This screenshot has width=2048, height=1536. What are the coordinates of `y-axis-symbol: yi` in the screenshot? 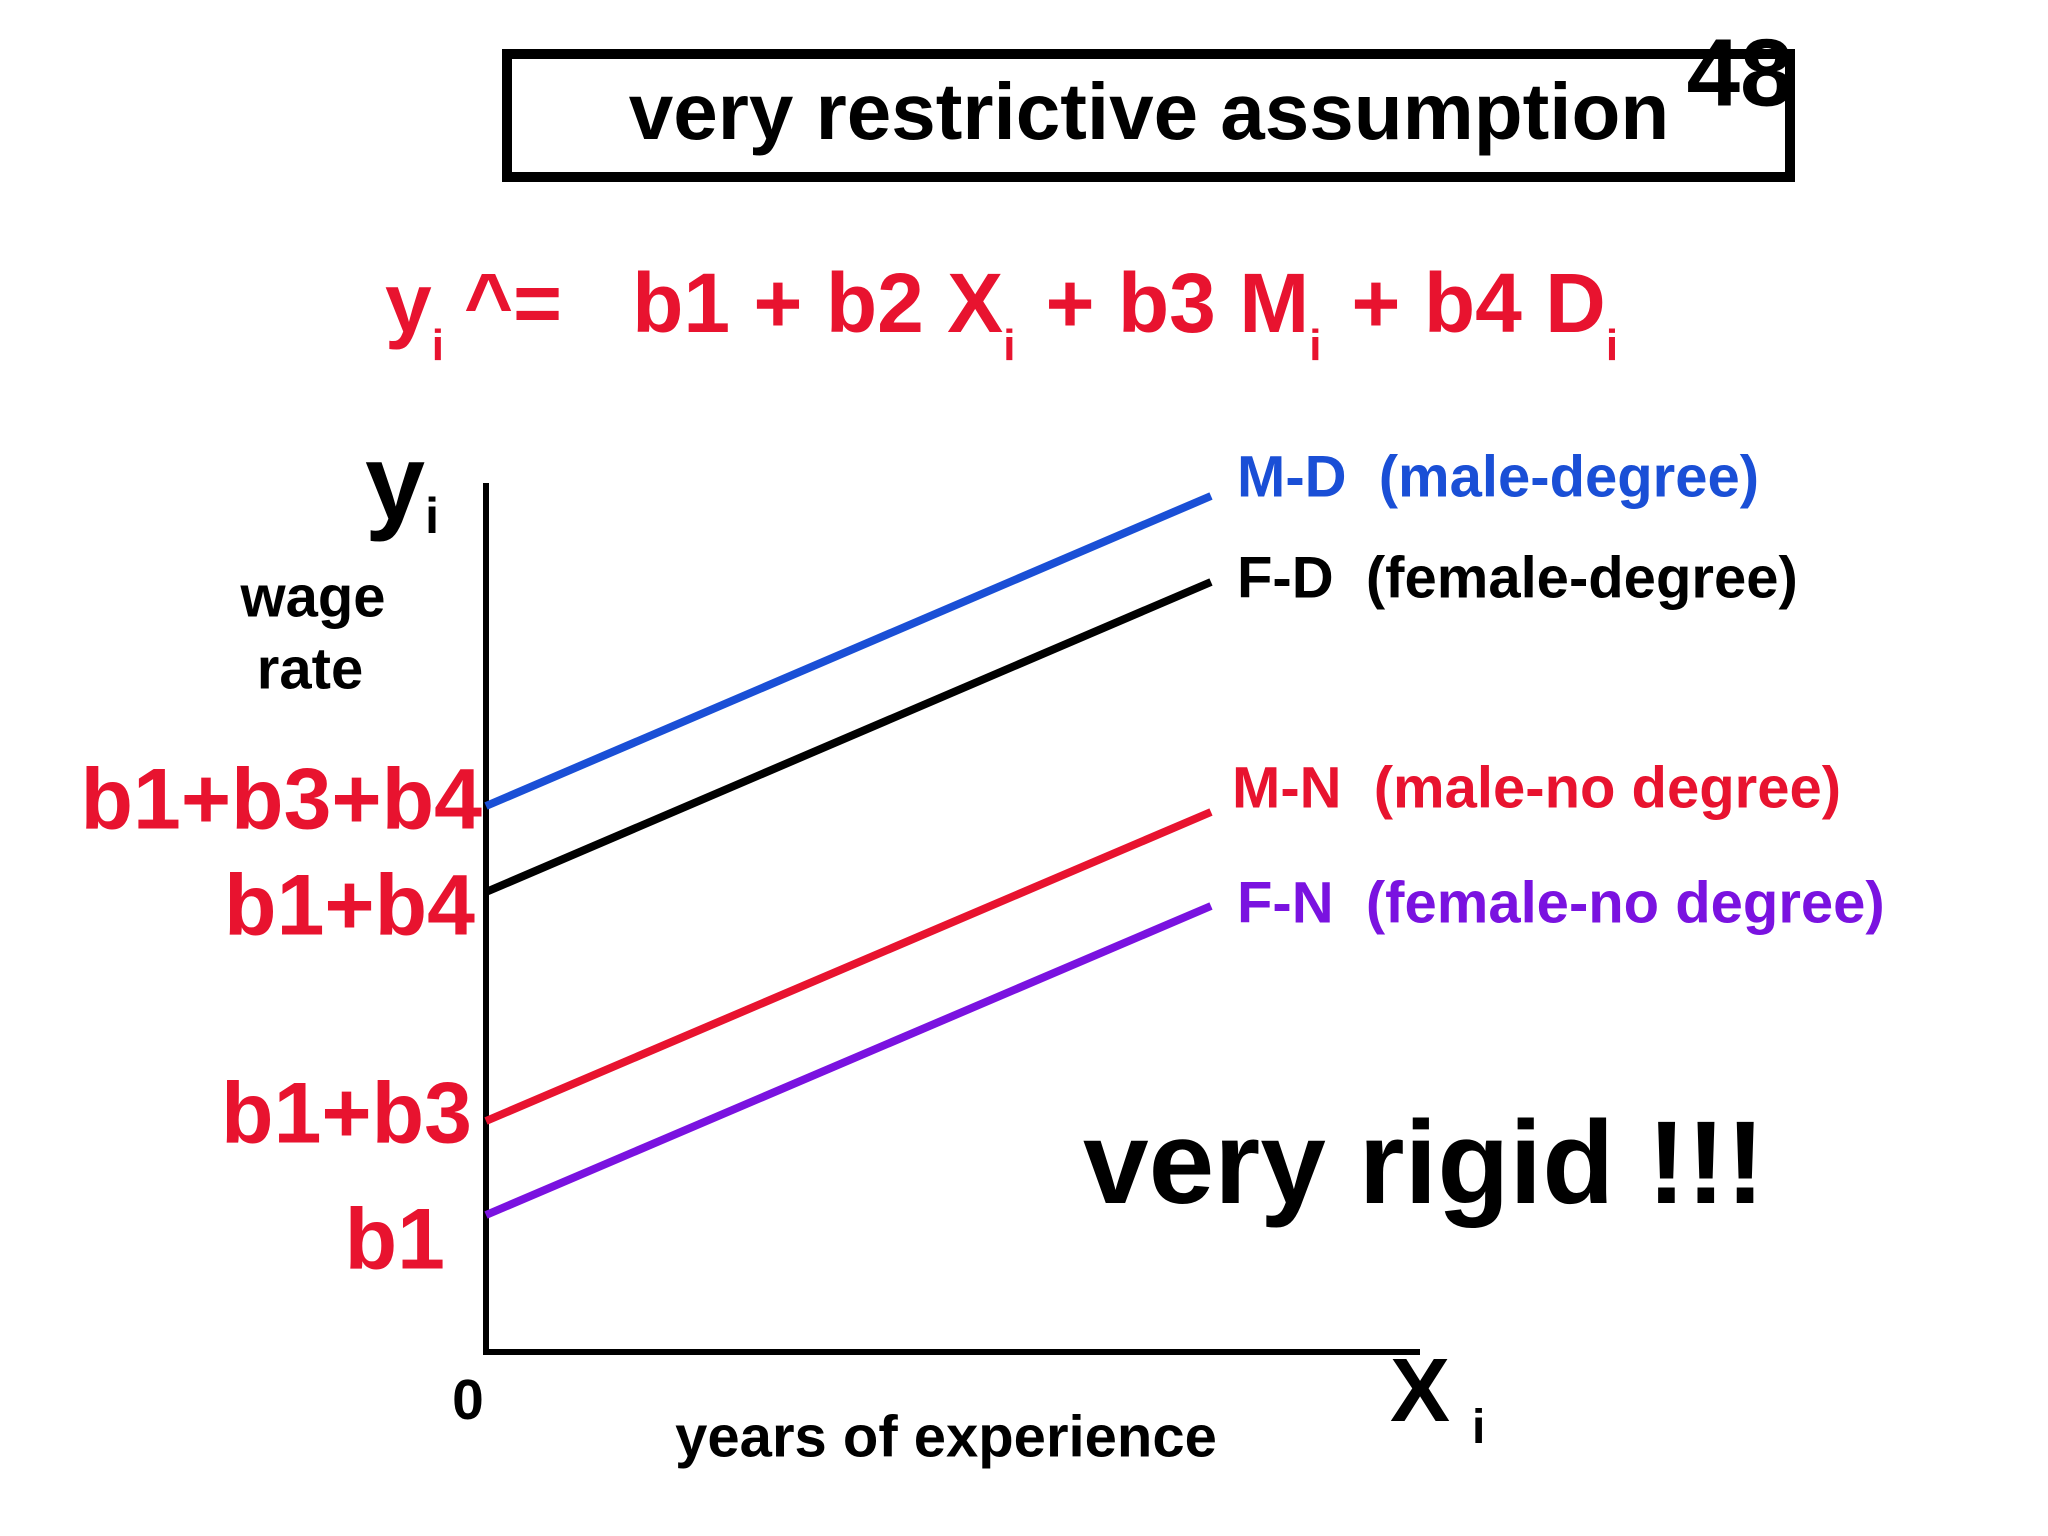 It's located at (402, 483).